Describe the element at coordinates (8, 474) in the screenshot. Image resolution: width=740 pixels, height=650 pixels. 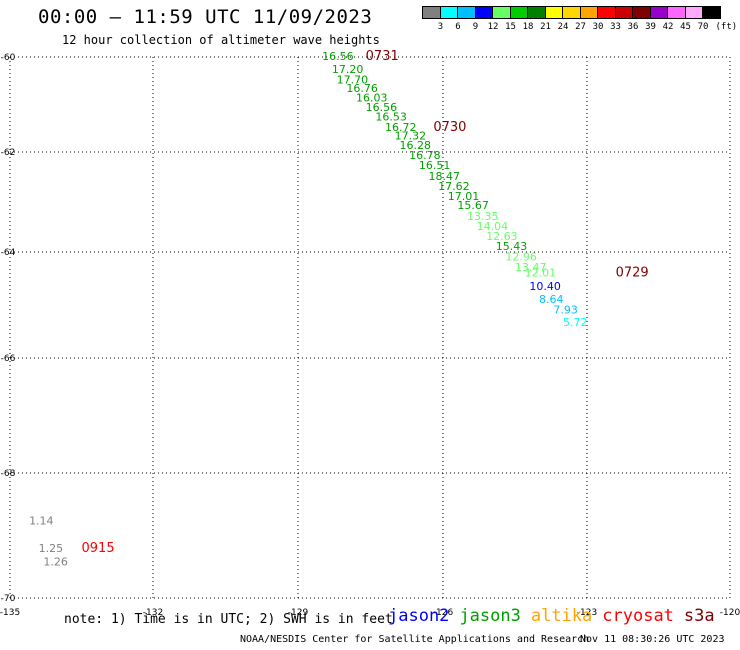
I see `y-tick-label: -68` at that location.